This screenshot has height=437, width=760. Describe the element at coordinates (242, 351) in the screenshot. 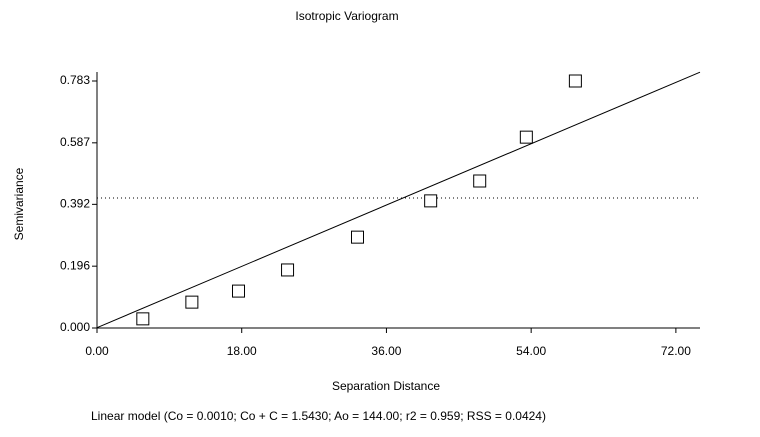

I see `x-tick-label: 18.00` at that location.